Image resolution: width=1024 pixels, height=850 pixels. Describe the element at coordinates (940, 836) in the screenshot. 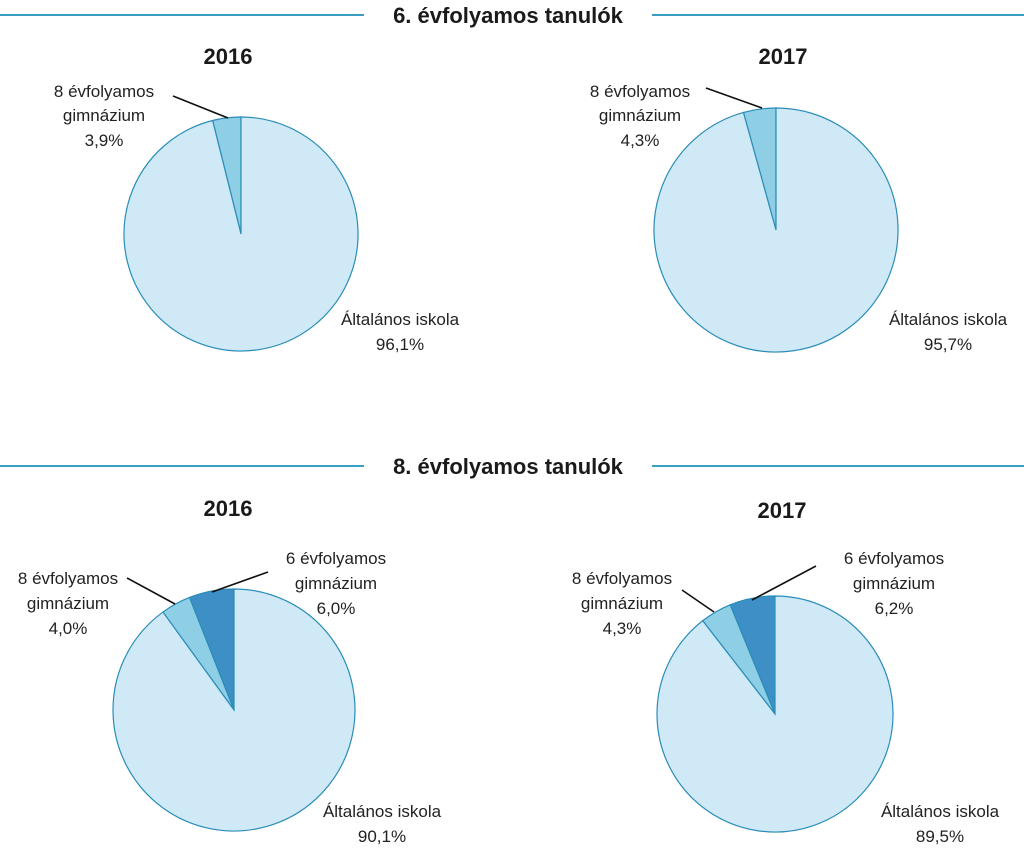

I see `slice-value-label: 89,5%` at that location.